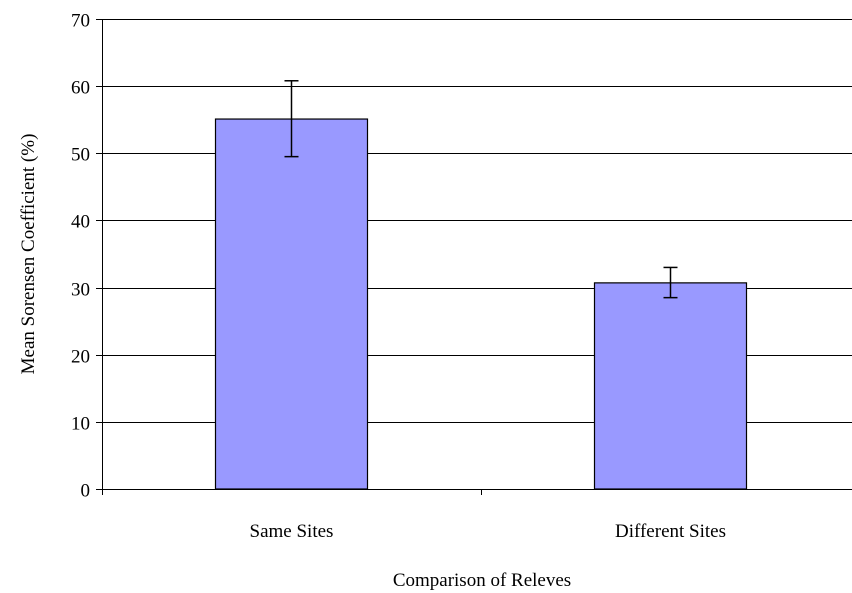  Describe the element at coordinates (80, 290) in the screenshot. I see `y-tick-label: 30` at that location.